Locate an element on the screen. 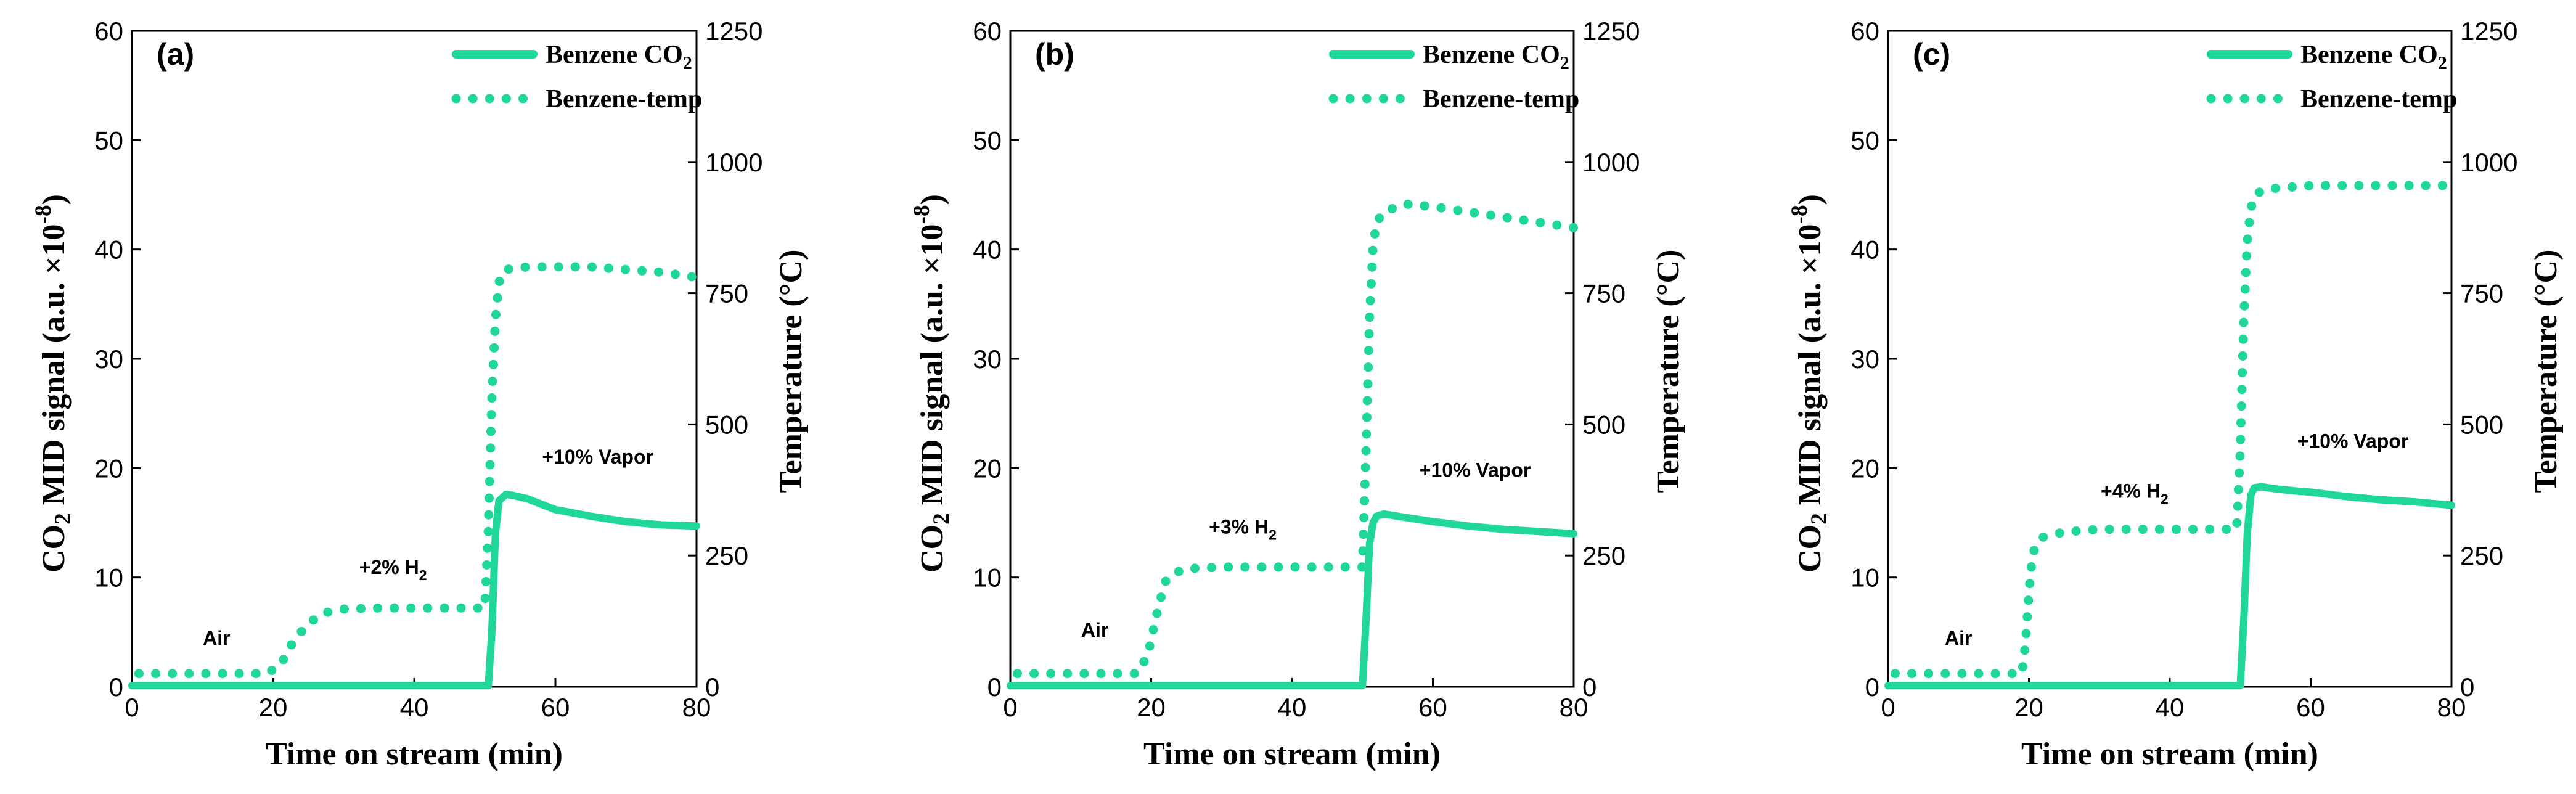 The image size is (2576, 794). annotation: +3% H2 is located at coordinates (1243, 528).